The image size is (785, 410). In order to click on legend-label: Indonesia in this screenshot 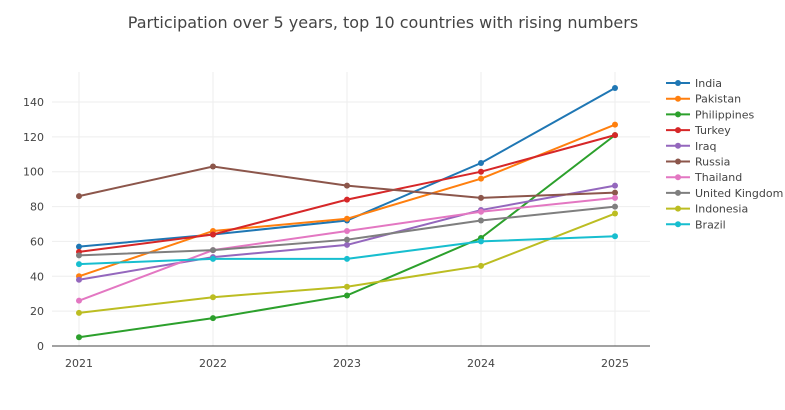, I will do `click(721, 209)`.